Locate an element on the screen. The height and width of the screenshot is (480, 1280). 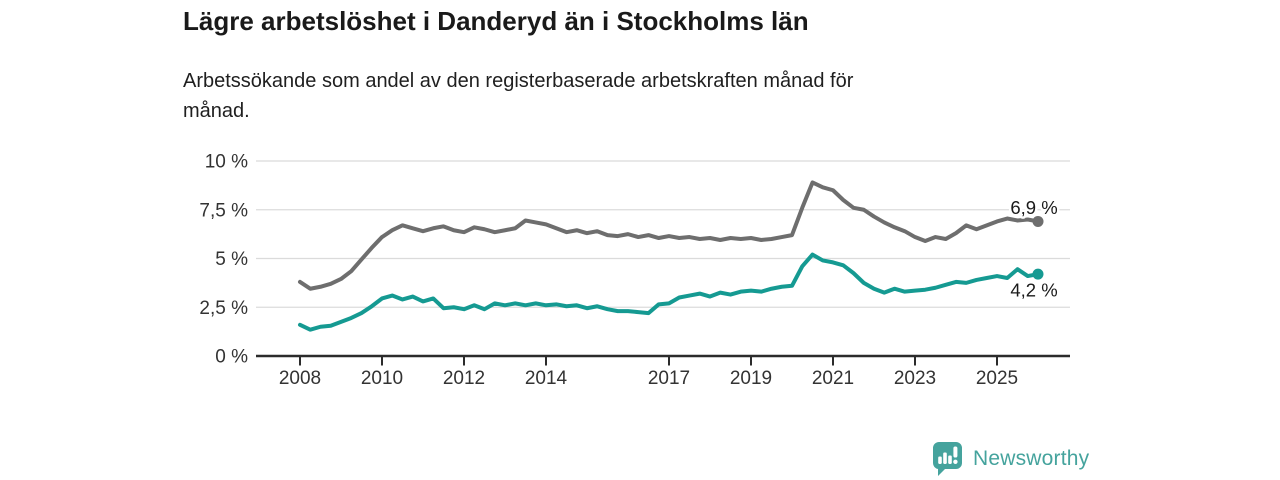
y-tick-label: 5 % is located at coordinates (231, 259).